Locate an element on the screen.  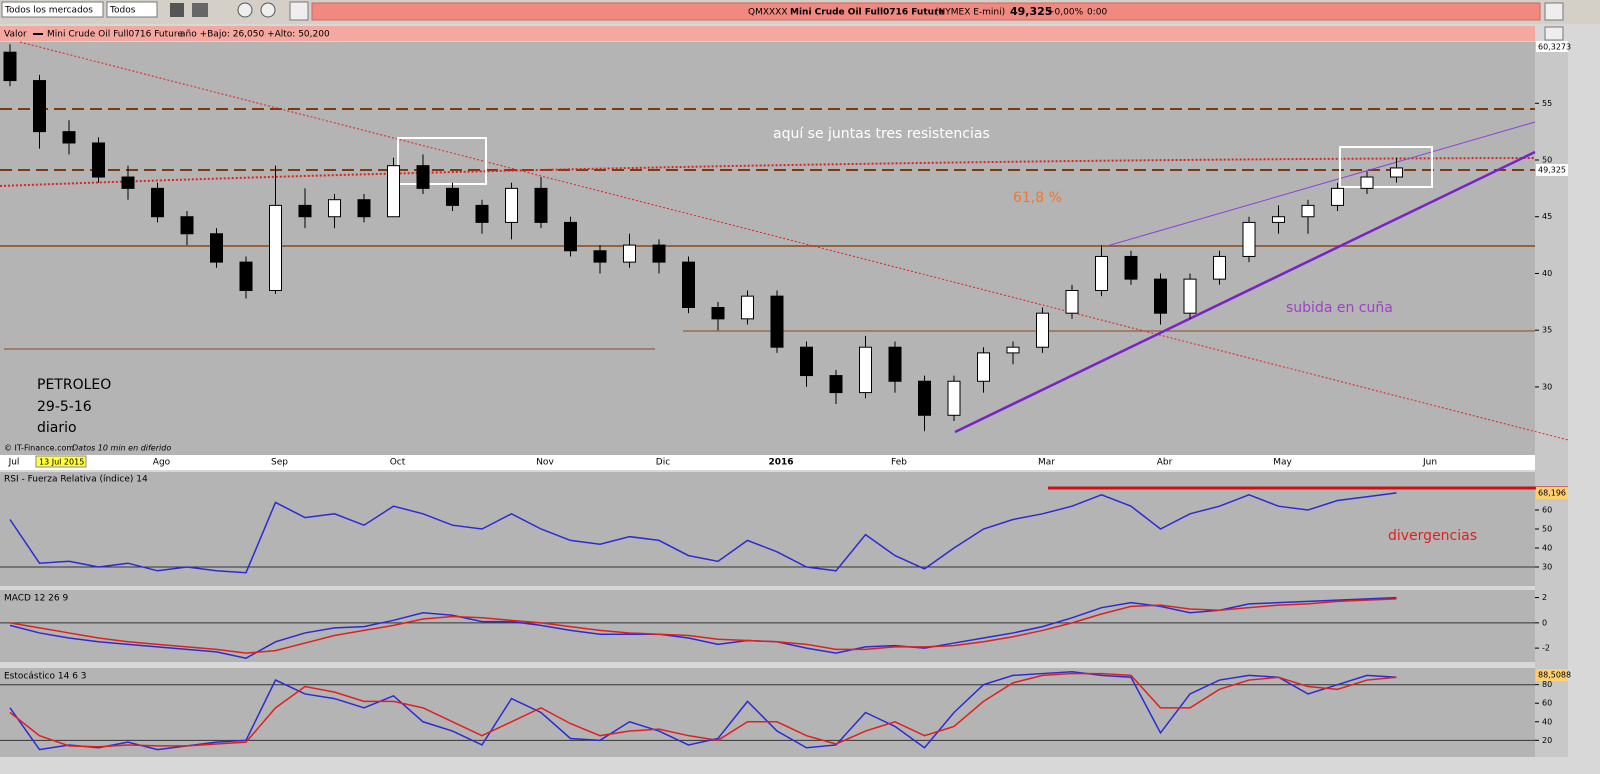
info-button is located at coordinates (268, 10).